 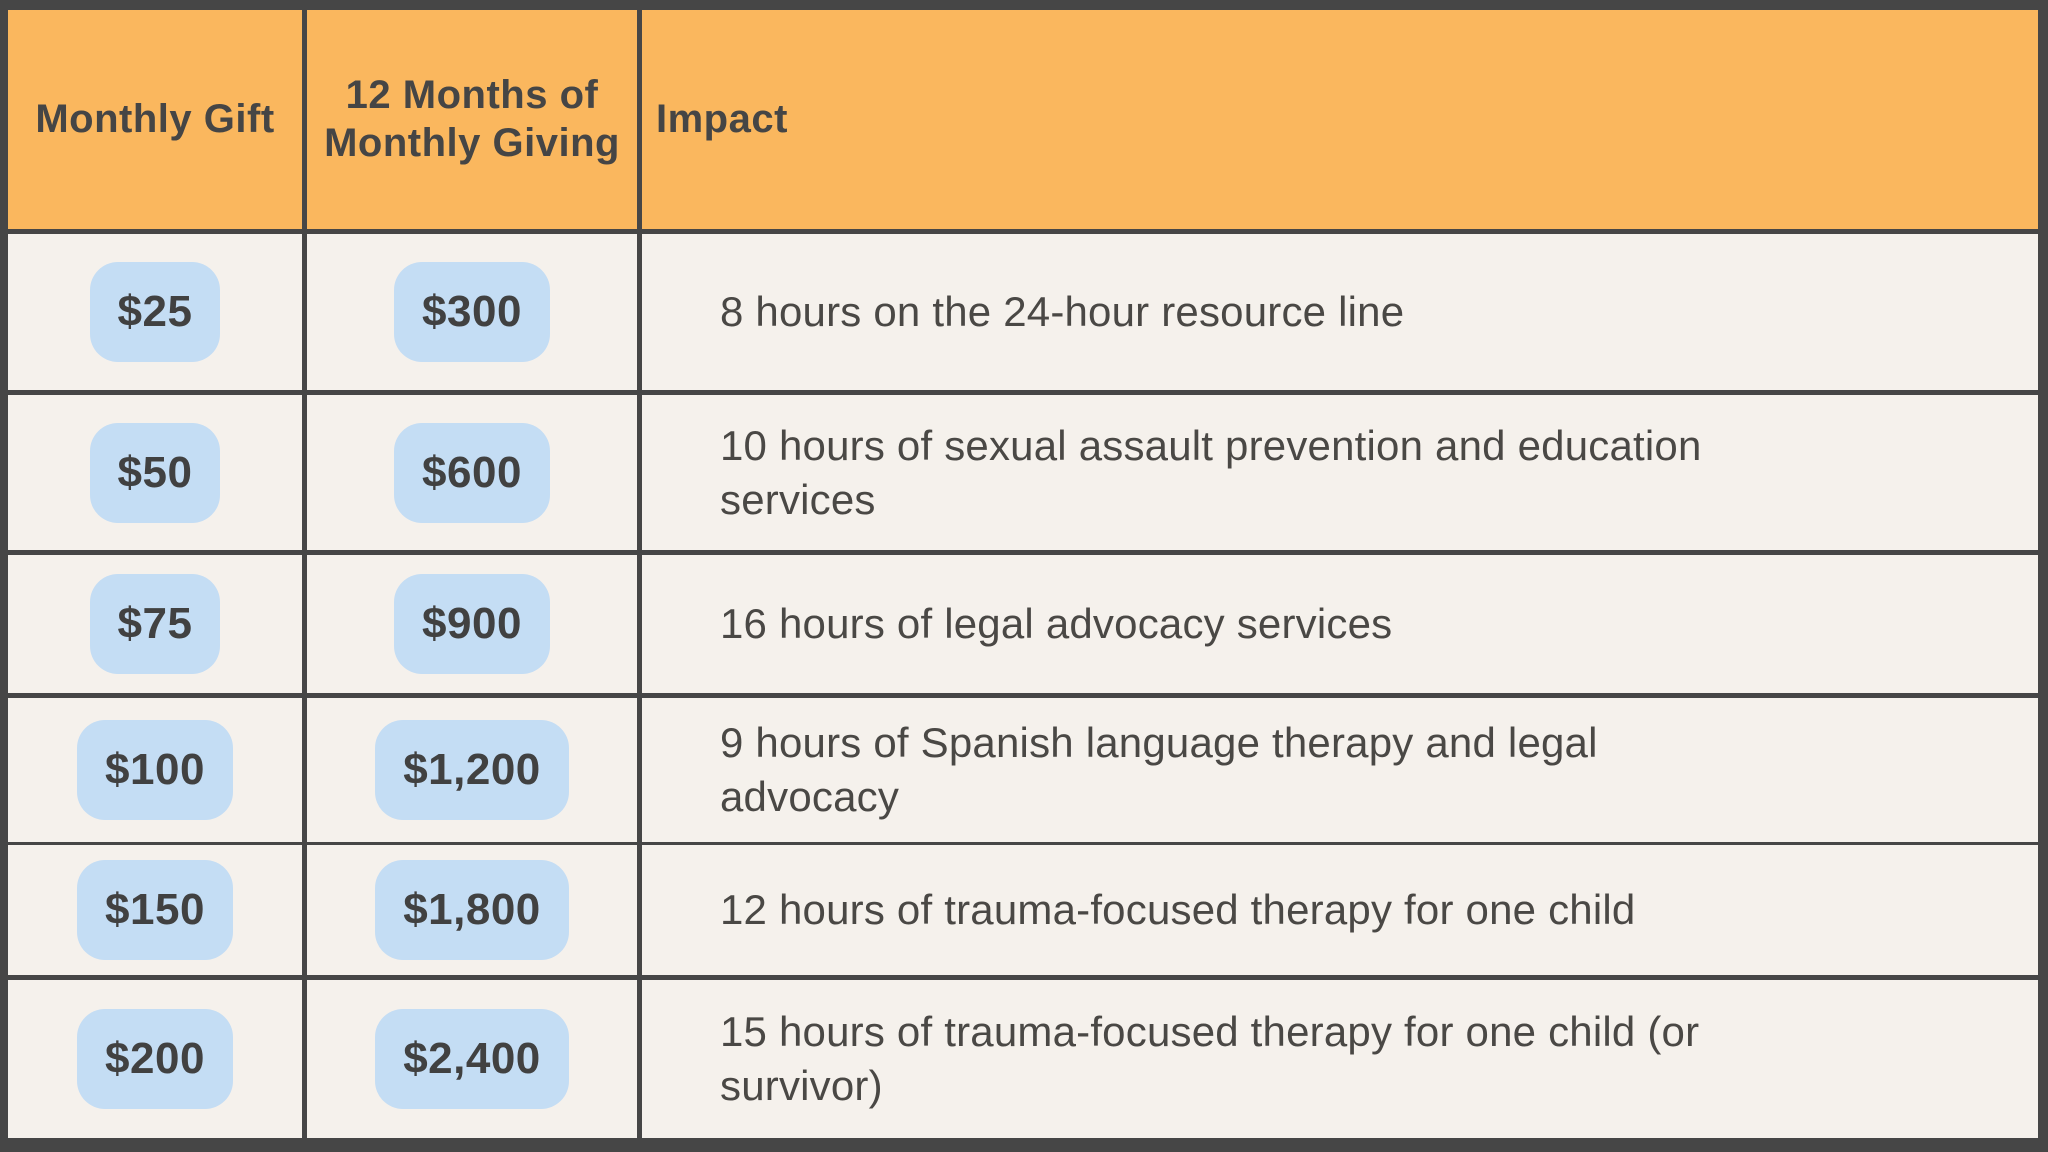 I want to click on annual-total-cell: $1,200, so click(x=472, y=770).